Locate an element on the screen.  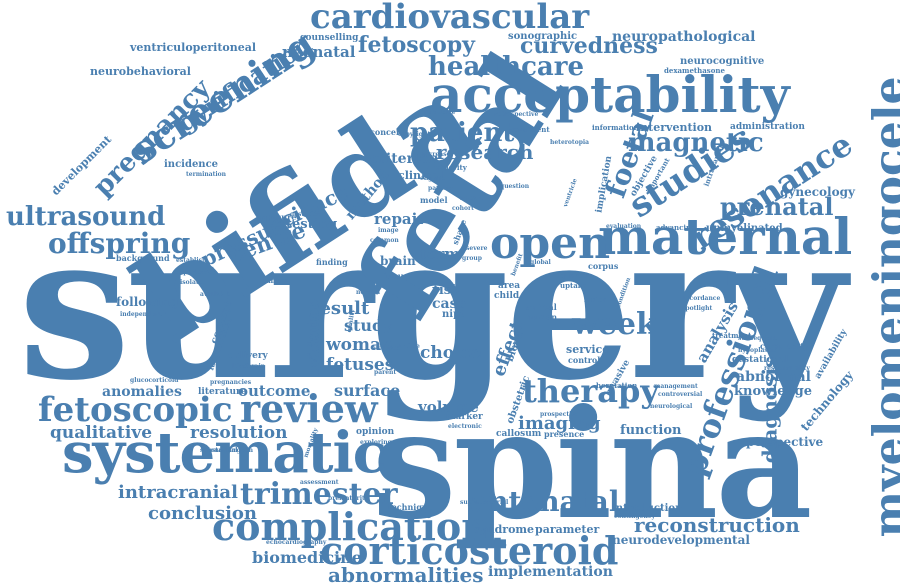
word-result: result is located at coordinates (340, 308).